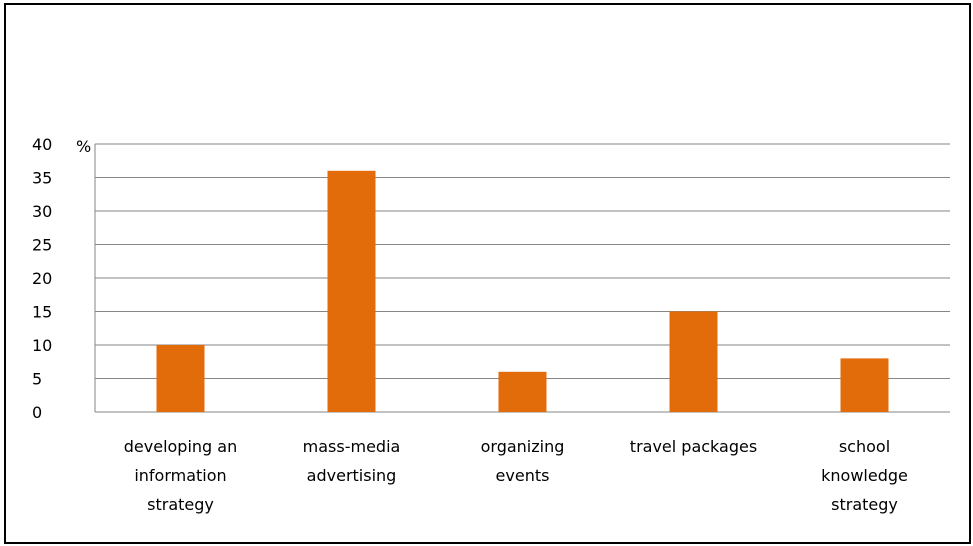 Image resolution: width=973 pixels, height=546 pixels. Describe the element at coordinates (523, 461) in the screenshot. I see `x-category-label-3: organizing events` at that location.